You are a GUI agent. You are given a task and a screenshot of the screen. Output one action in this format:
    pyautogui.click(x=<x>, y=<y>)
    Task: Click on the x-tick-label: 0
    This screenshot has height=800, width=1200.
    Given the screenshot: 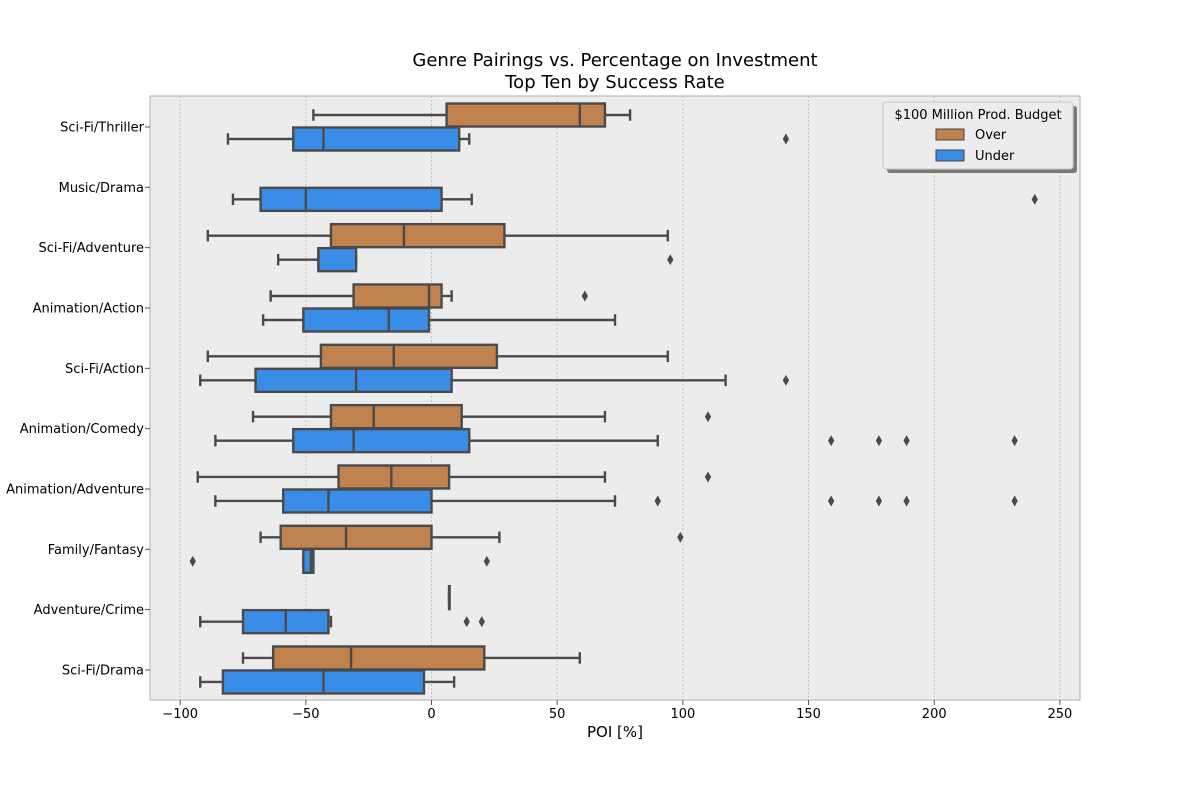 What is the action you would take?
    pyautogui.click(x=431, y=714)
    